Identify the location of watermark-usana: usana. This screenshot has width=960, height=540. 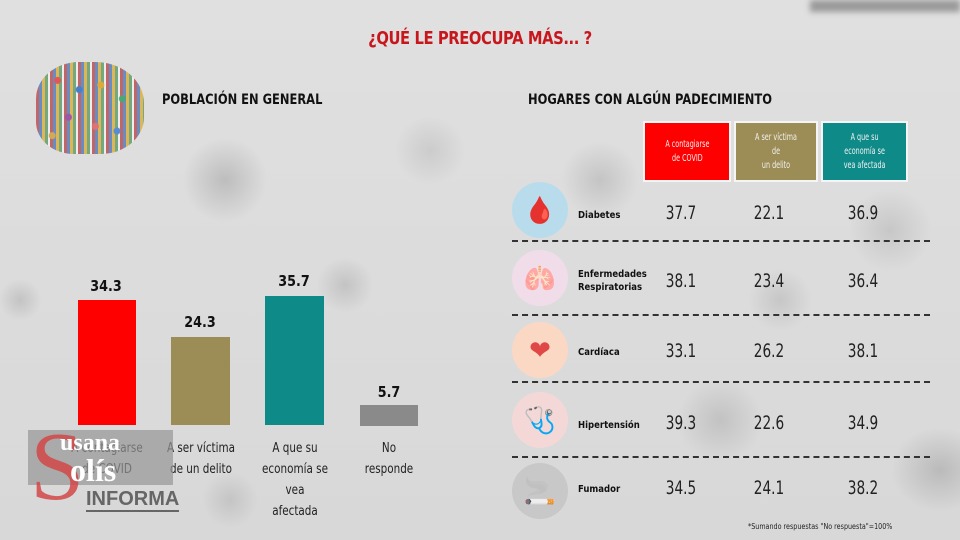
(90, 443).